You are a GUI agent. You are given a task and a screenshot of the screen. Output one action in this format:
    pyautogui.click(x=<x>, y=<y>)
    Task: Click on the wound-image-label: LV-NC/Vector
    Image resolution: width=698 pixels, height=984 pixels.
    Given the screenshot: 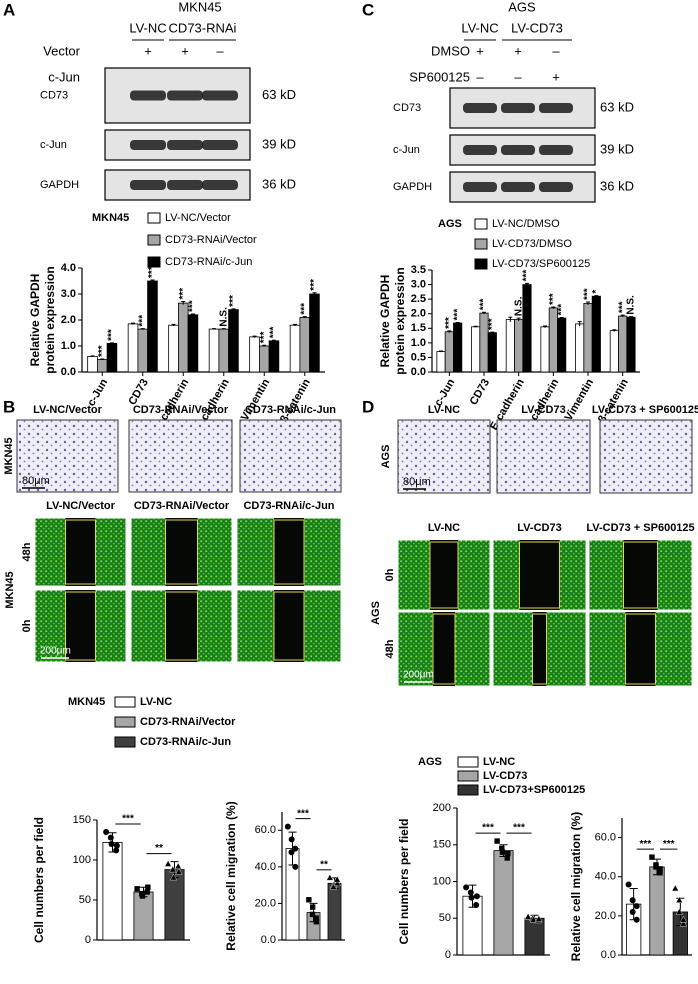 What is the action you would take?
    pyautogui.click(x=81, y=506)
    